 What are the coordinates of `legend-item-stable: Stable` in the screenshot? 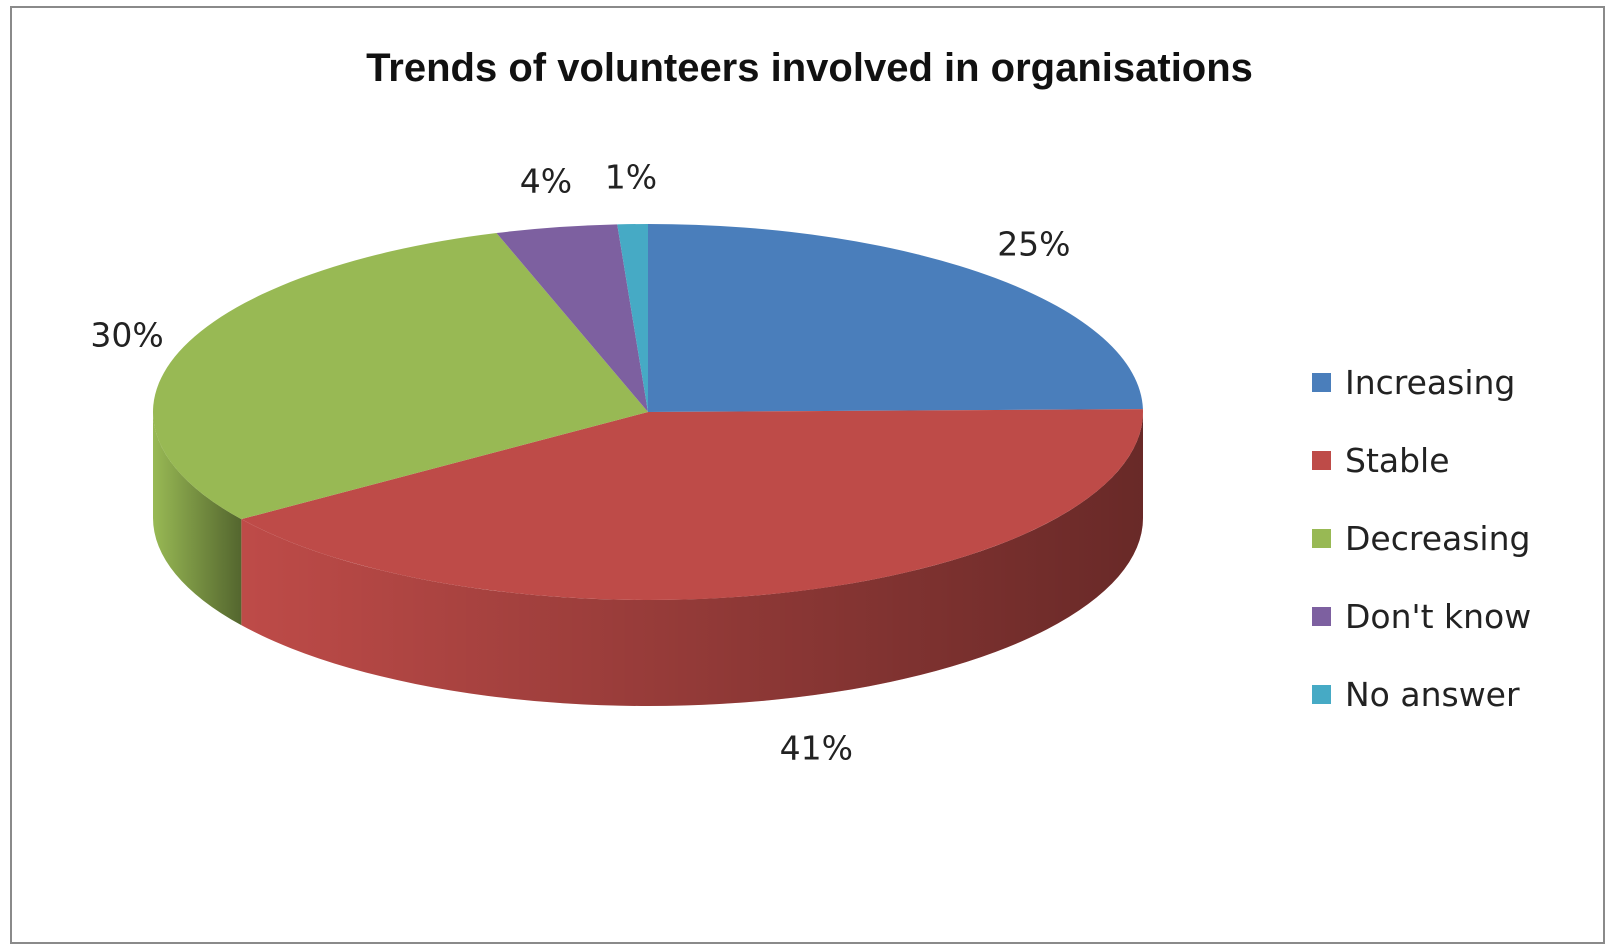 It's located at (1421, 460).